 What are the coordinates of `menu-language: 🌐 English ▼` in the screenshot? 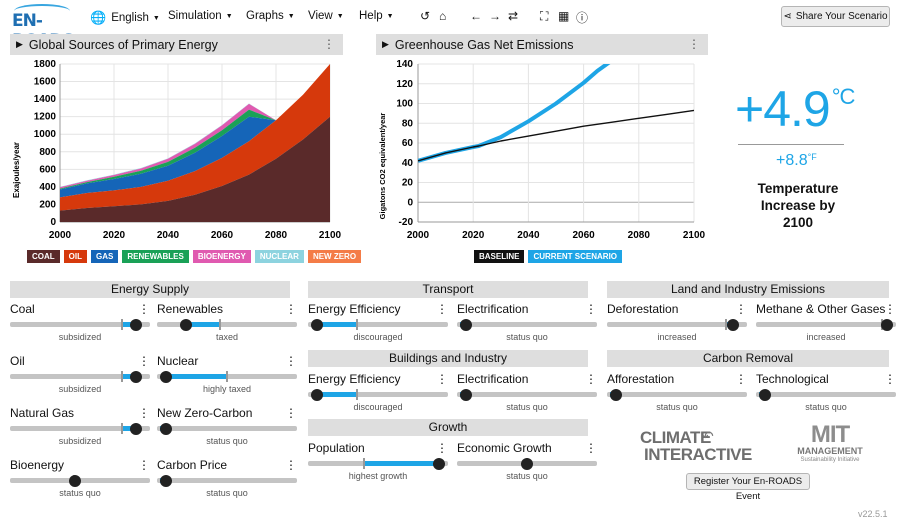 It's located at (125, 18).